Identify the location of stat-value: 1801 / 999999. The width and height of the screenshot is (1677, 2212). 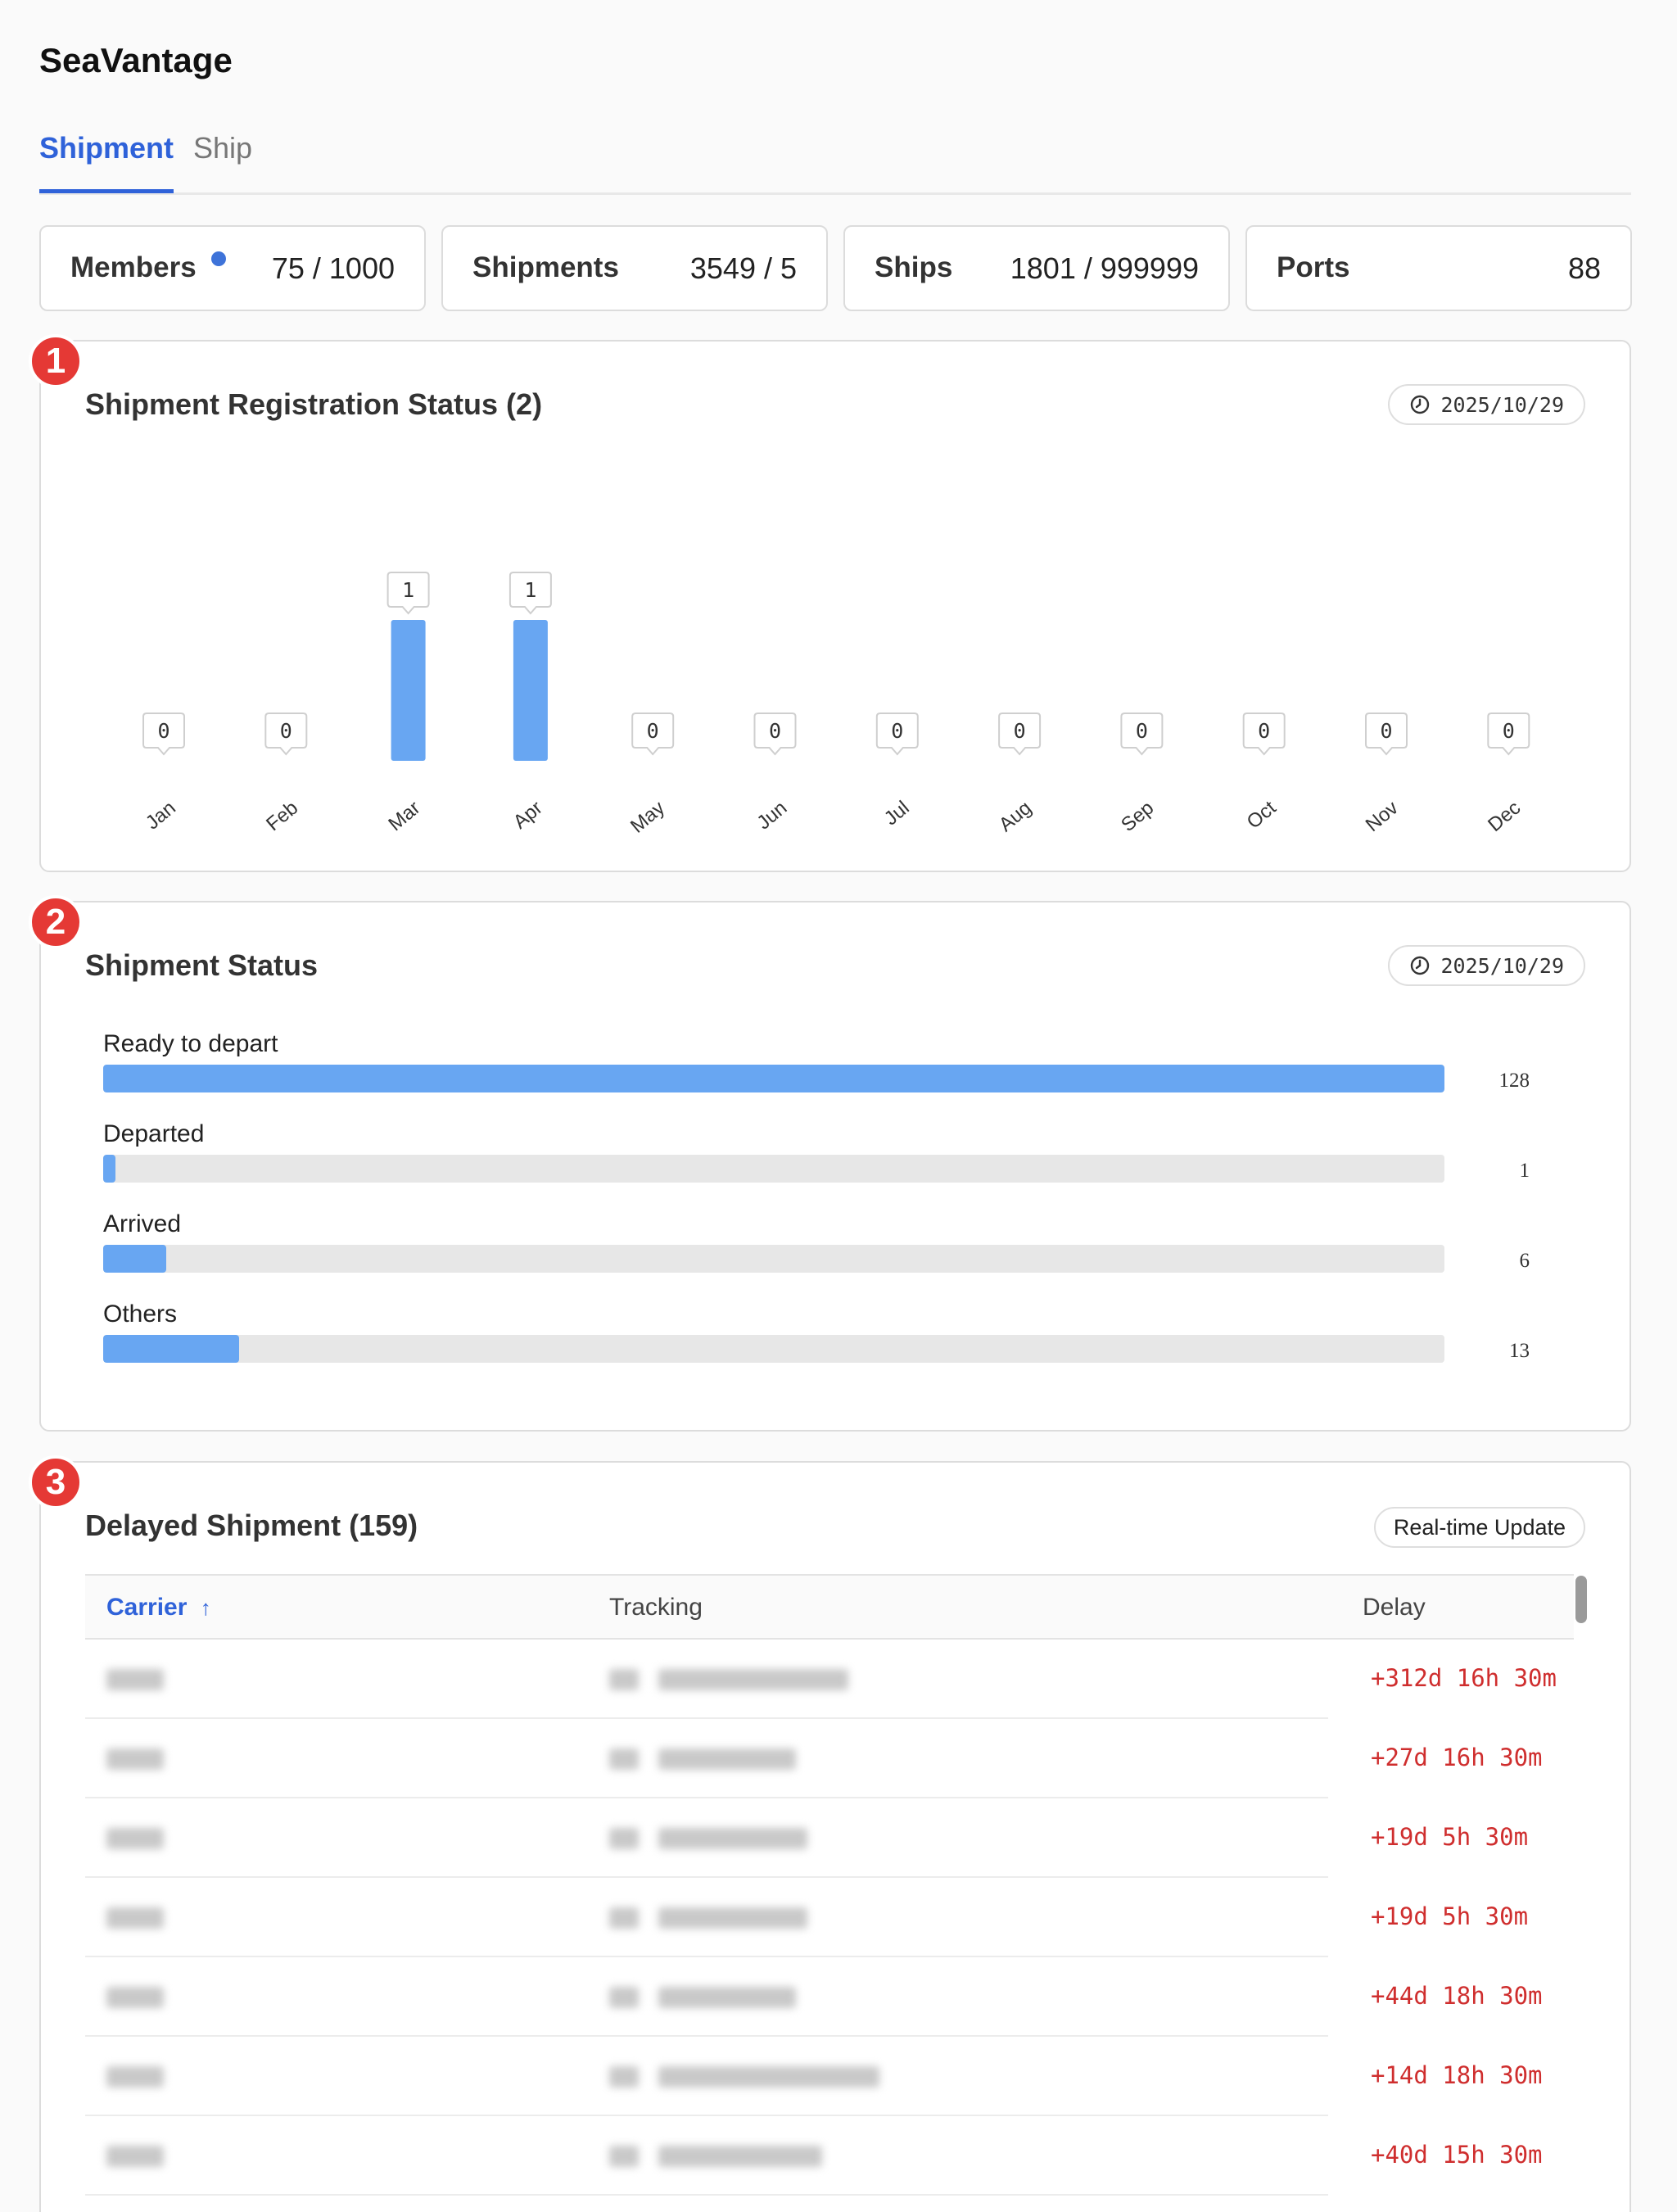
(1104, 268).